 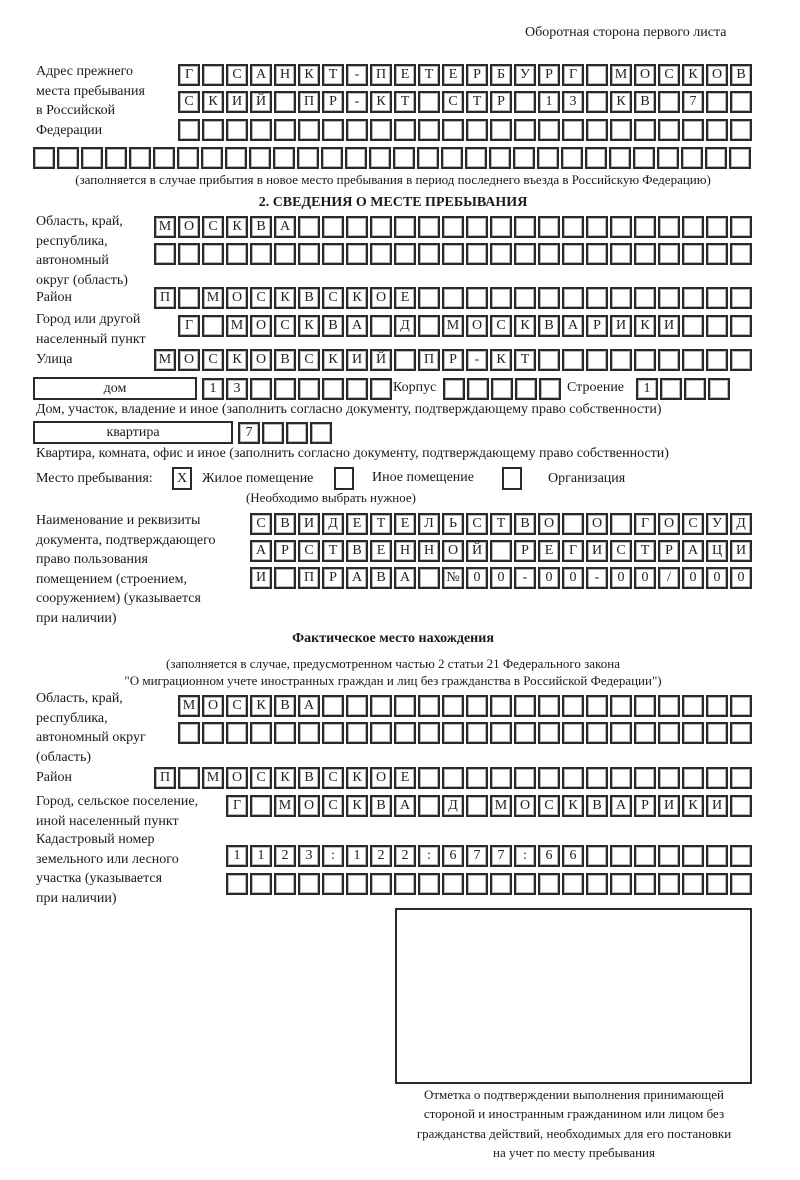 What do you see at coordinates (501, 75) in the screenshot?
I see `char-cell: Б` at bounding box center [501, 75].